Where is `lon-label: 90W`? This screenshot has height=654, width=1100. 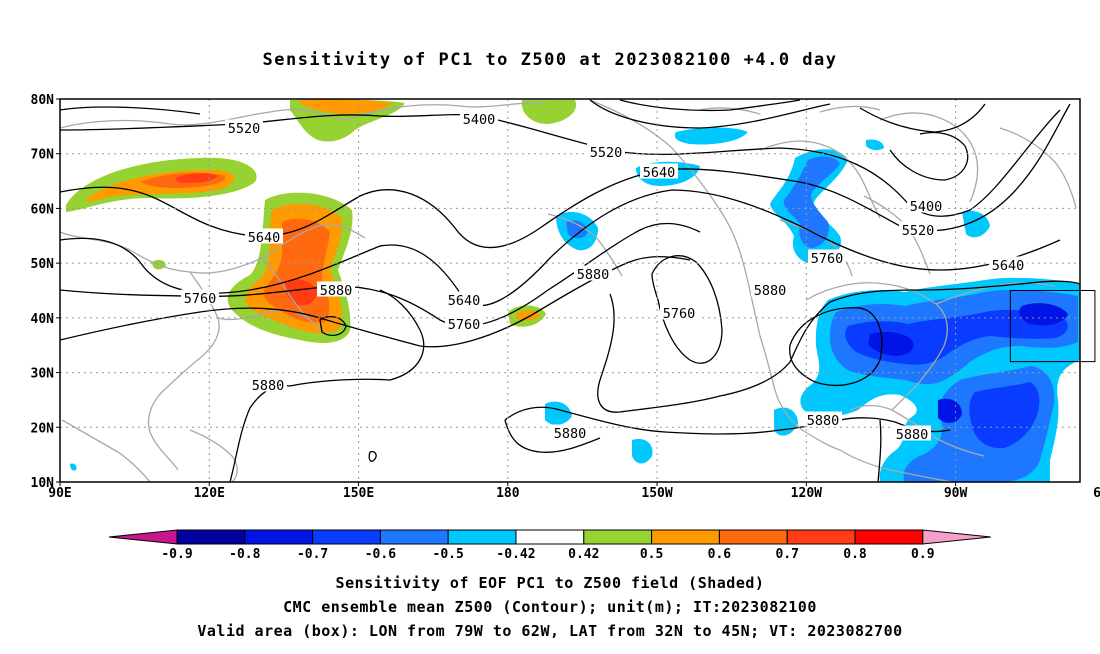 lon-label: 90W is located at coordinates (956, 493).